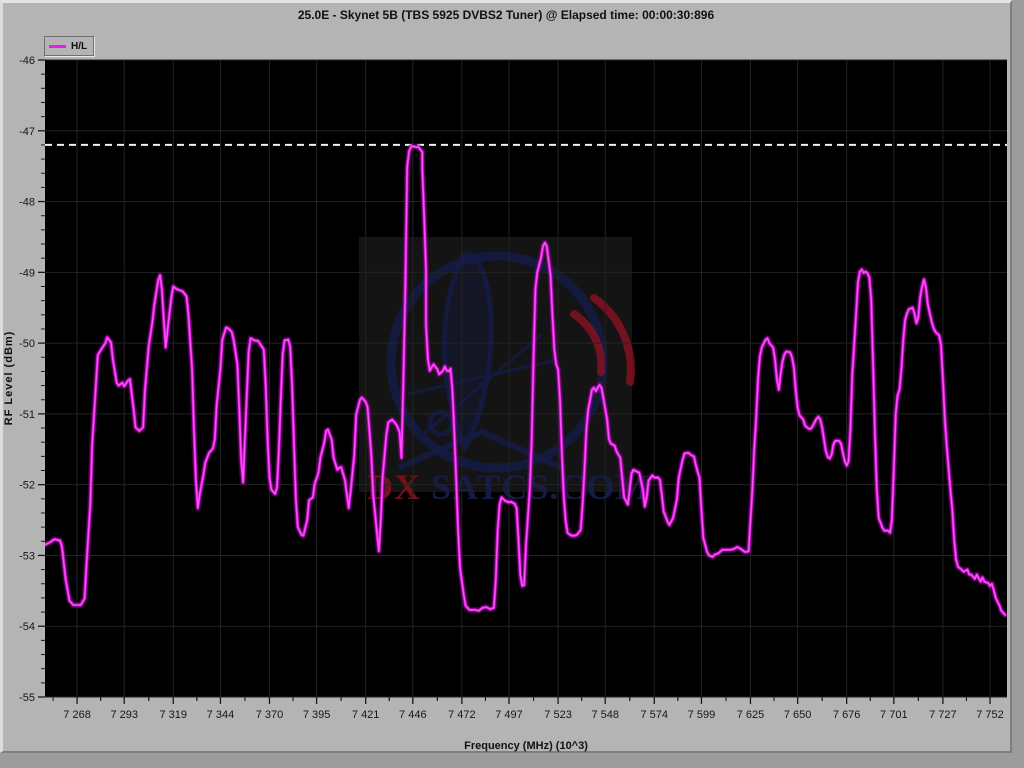 Image resolution: width=1024 pixels, height=768 pixels. Describe the element at coordinates (894, 715) in the screenshot. I see `x-tick-label: 7 701` at that location.